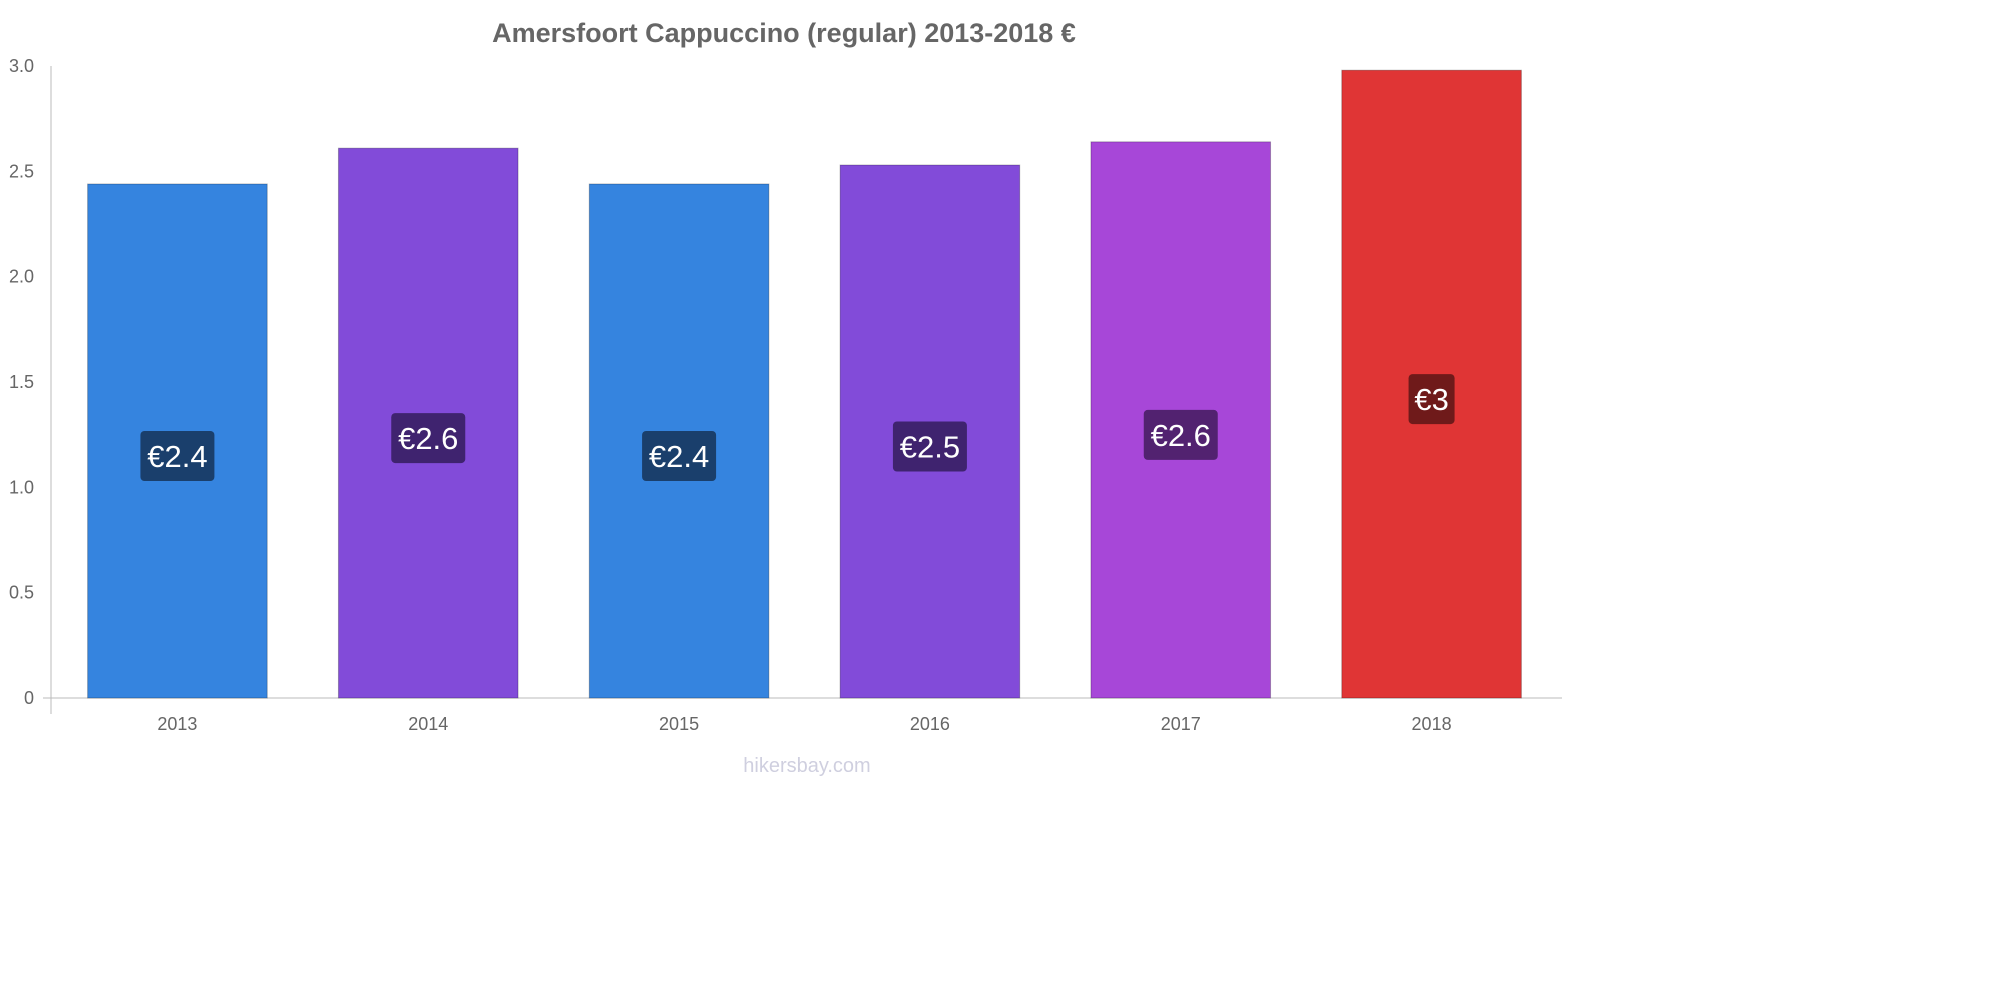 The width and height of the screenshot is (2000, 1000). I want to click on x-tick-label: 2015, so click(679, 724).